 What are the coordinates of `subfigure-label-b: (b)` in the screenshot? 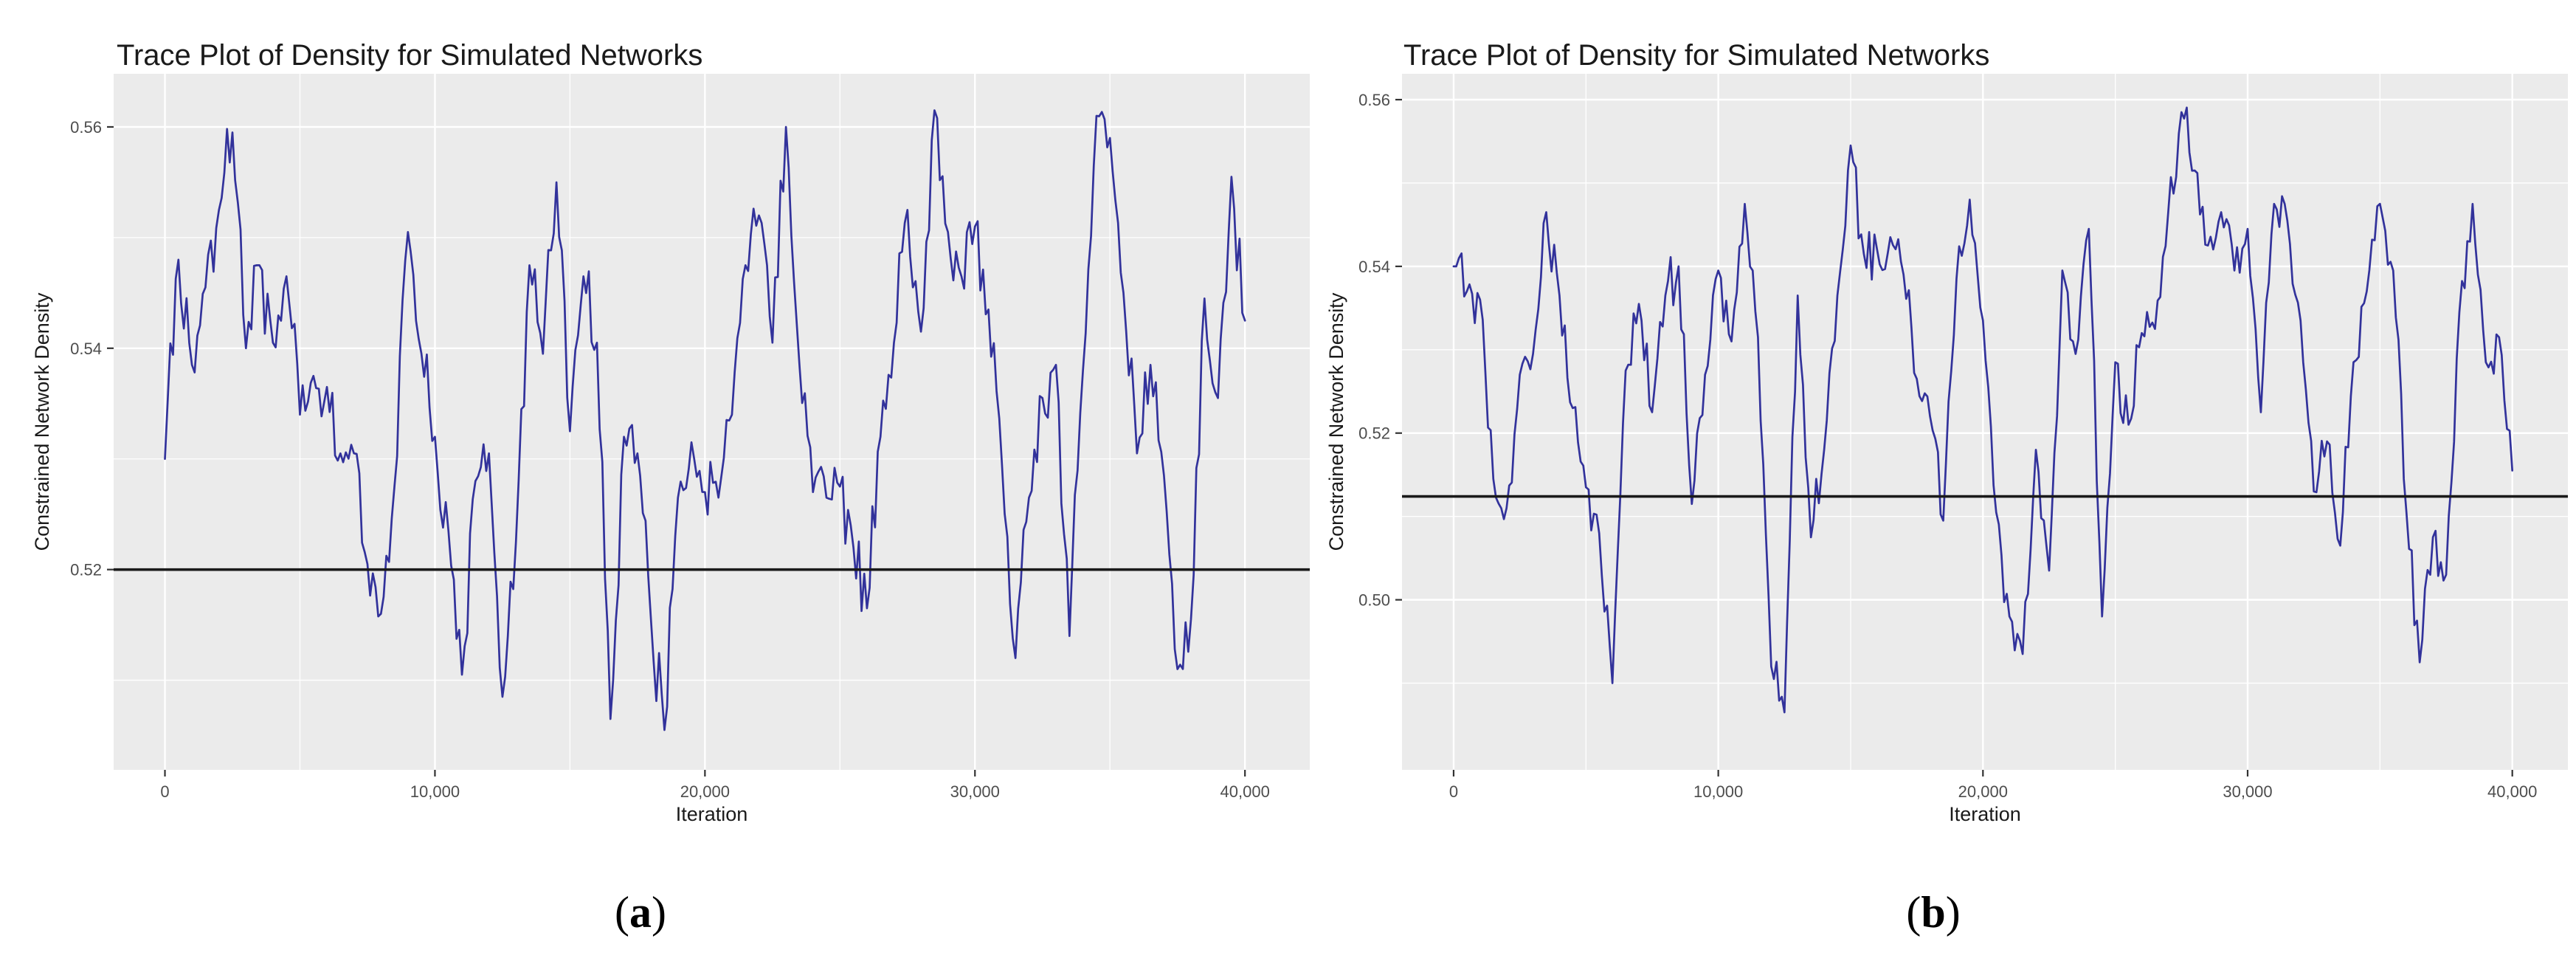 It's located at (1933, 912).